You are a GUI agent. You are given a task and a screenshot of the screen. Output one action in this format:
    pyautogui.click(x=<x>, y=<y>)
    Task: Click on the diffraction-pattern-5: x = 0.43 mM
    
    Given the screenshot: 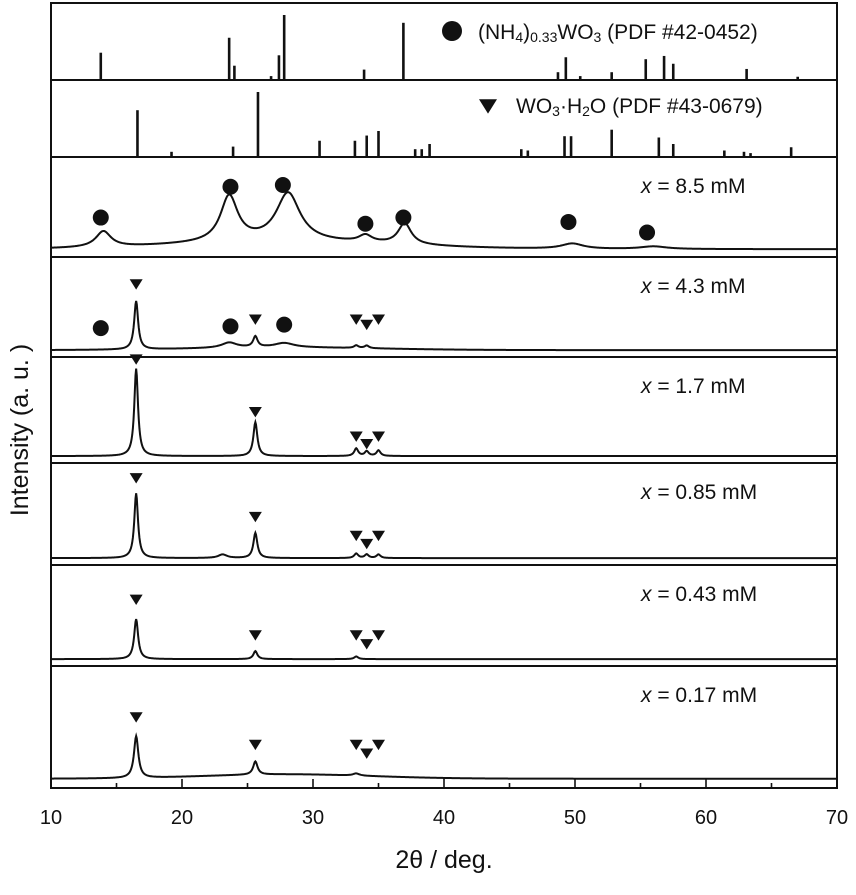 What is the action you would take?
    pyautogui.click(x=444, y=622)
    